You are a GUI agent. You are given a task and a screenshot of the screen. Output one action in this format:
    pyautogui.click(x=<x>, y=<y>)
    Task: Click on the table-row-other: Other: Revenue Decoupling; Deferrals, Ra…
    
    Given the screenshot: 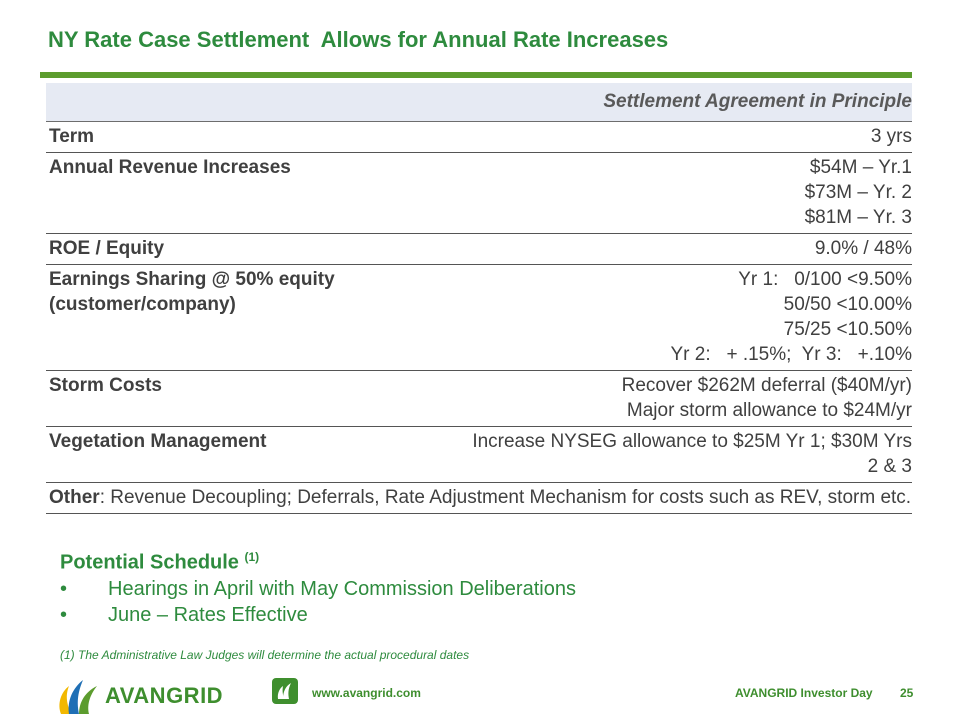 What is the action you would take?
    pyautogui.click(x=479, y=498)
    